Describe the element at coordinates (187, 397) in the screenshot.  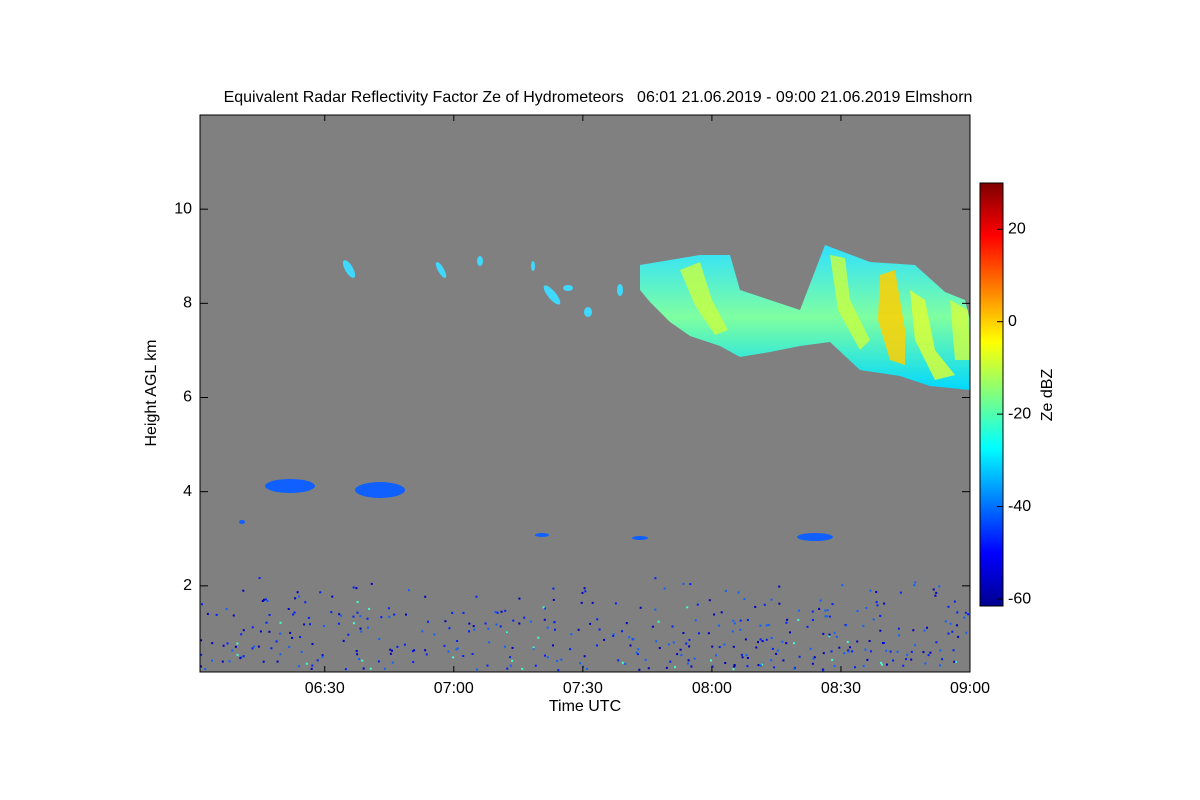
I see `y-tick-label: 6` at that location.